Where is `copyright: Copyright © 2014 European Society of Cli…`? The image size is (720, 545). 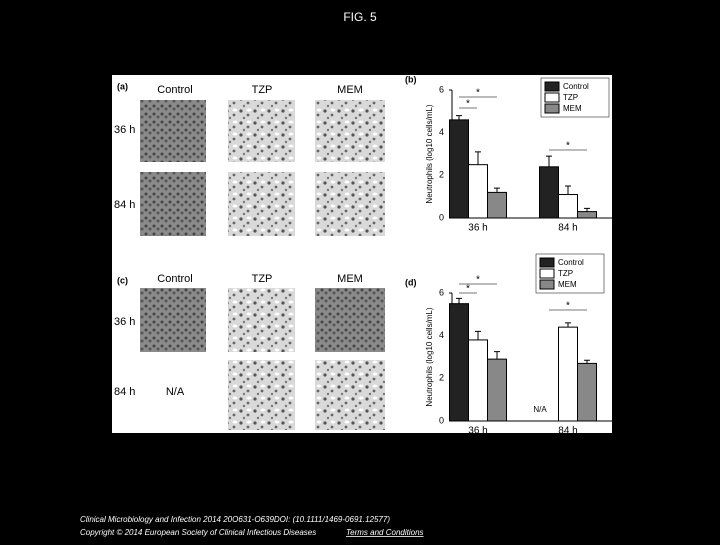
copyright: Copyright © 2014 European Society of Cli… is located at coordinates (198, 532).